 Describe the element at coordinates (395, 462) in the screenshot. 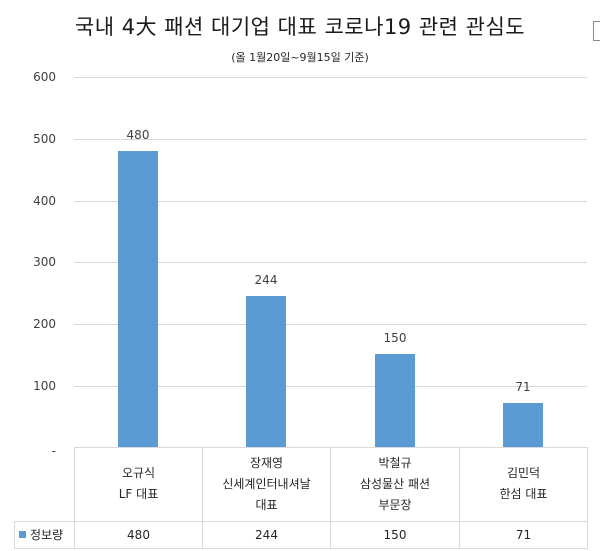

I see `category-line: 박철규` at that location.